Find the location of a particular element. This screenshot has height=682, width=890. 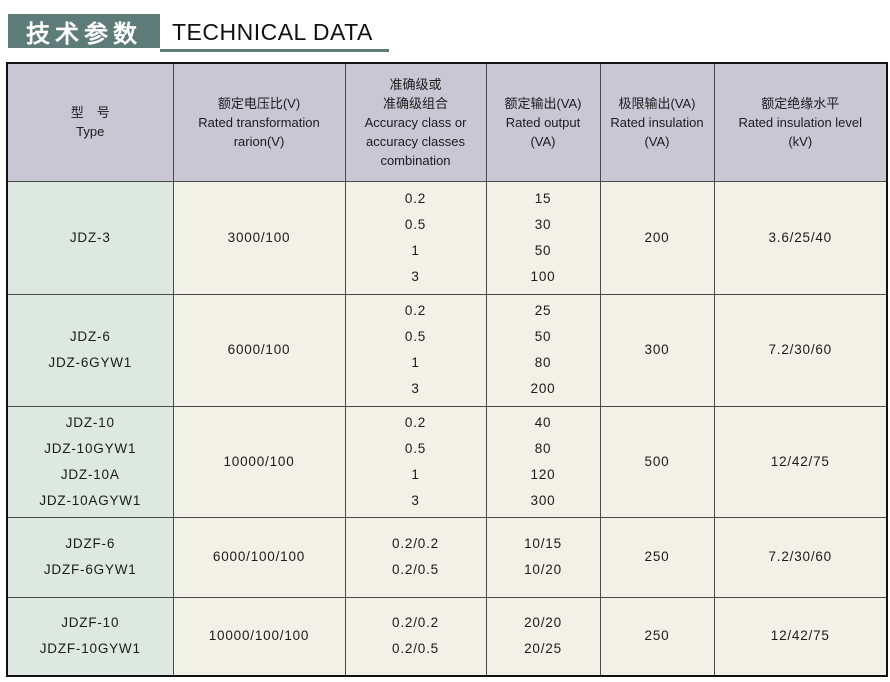

col-header-voltage-ratio: 额定电压比(V) Rated transformation rarion(V) is located at coordinates (259, 122).